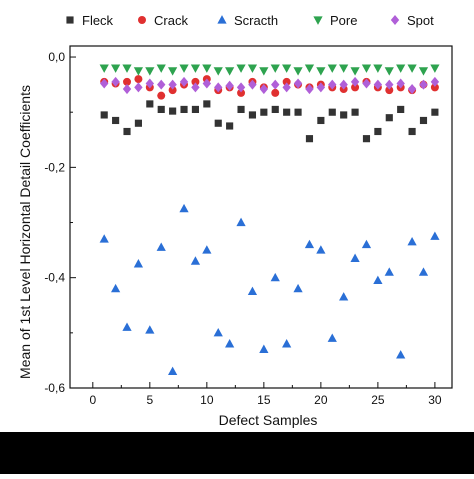 This screenshot has height=479, width=474. Describe the element at coordinates (395, 20) in the screenshot. I see `legend-marker-spot` at that location.